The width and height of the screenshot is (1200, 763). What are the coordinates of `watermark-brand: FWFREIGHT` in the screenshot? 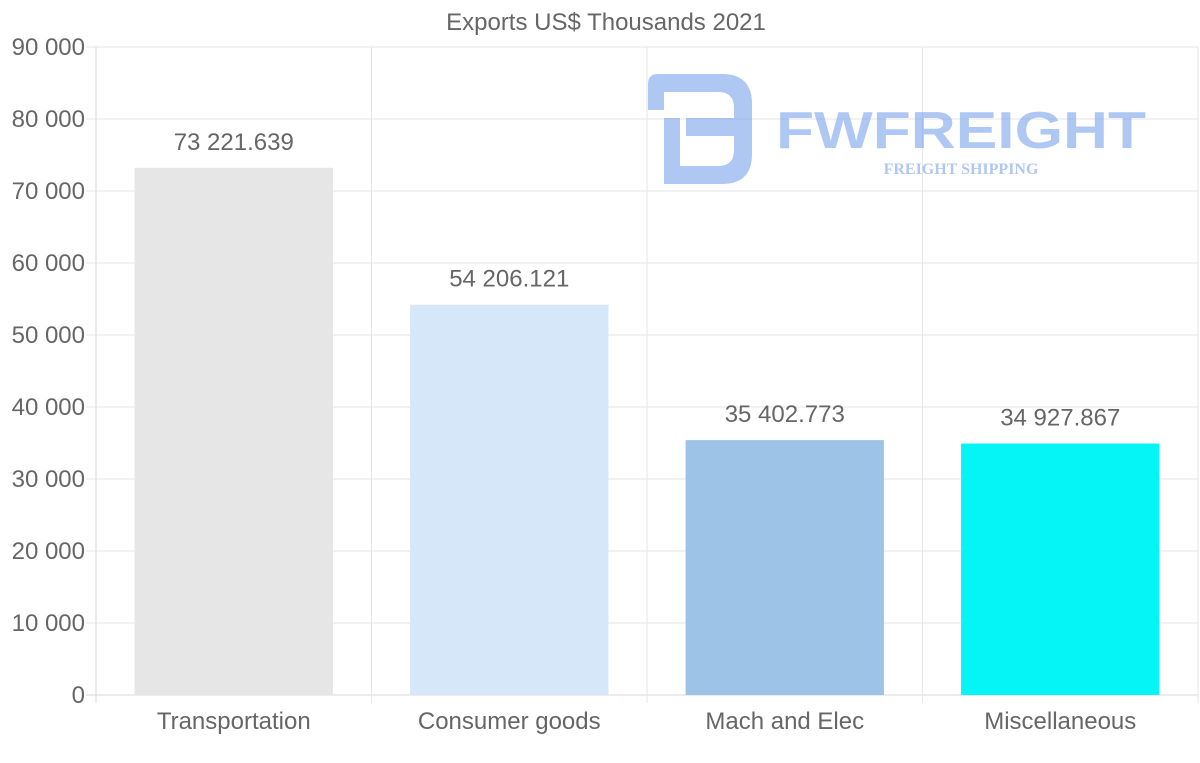 It's located at (961, 131).